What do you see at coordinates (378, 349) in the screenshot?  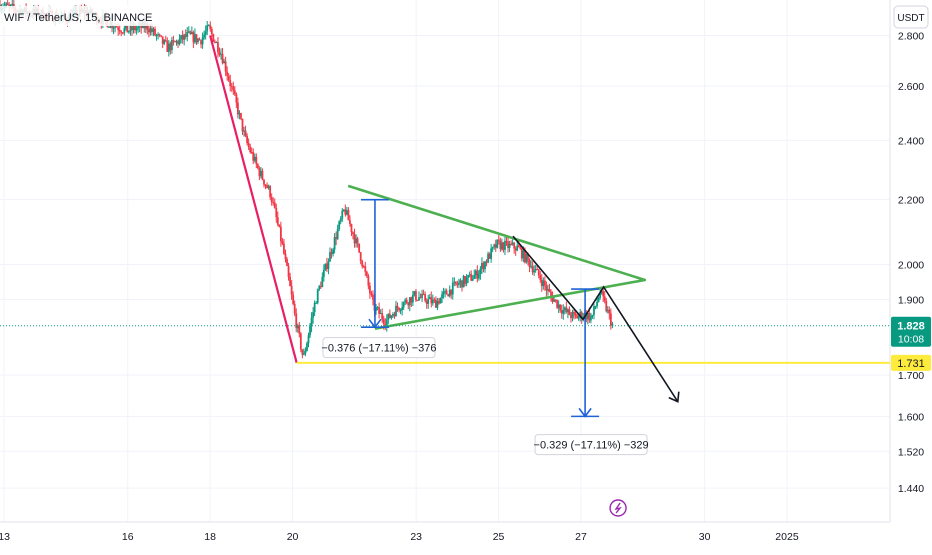 I see `measure-label-text: −0.376 (−17.11%) −376` at bounding box center [378, 349].